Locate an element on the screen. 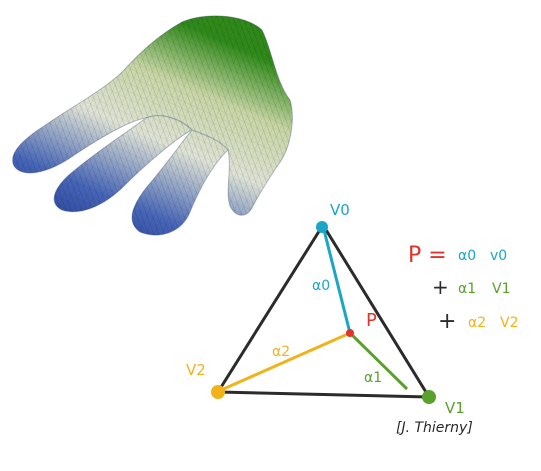  vertex-v0-dot is located at coordinates (322, 227).